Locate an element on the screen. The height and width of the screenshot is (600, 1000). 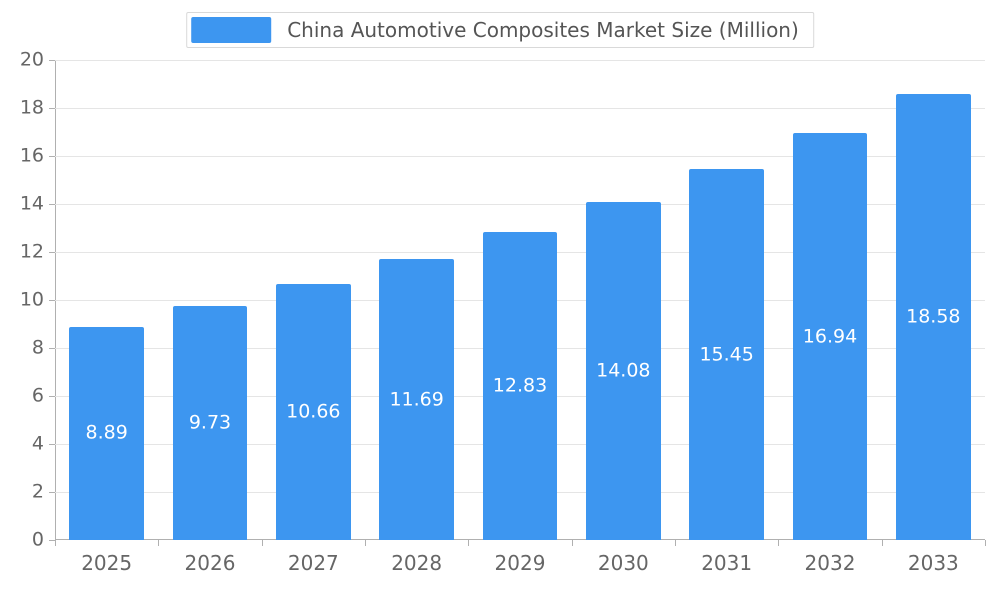
bar-2033: 18.58 is located at coordinates (933, 317).